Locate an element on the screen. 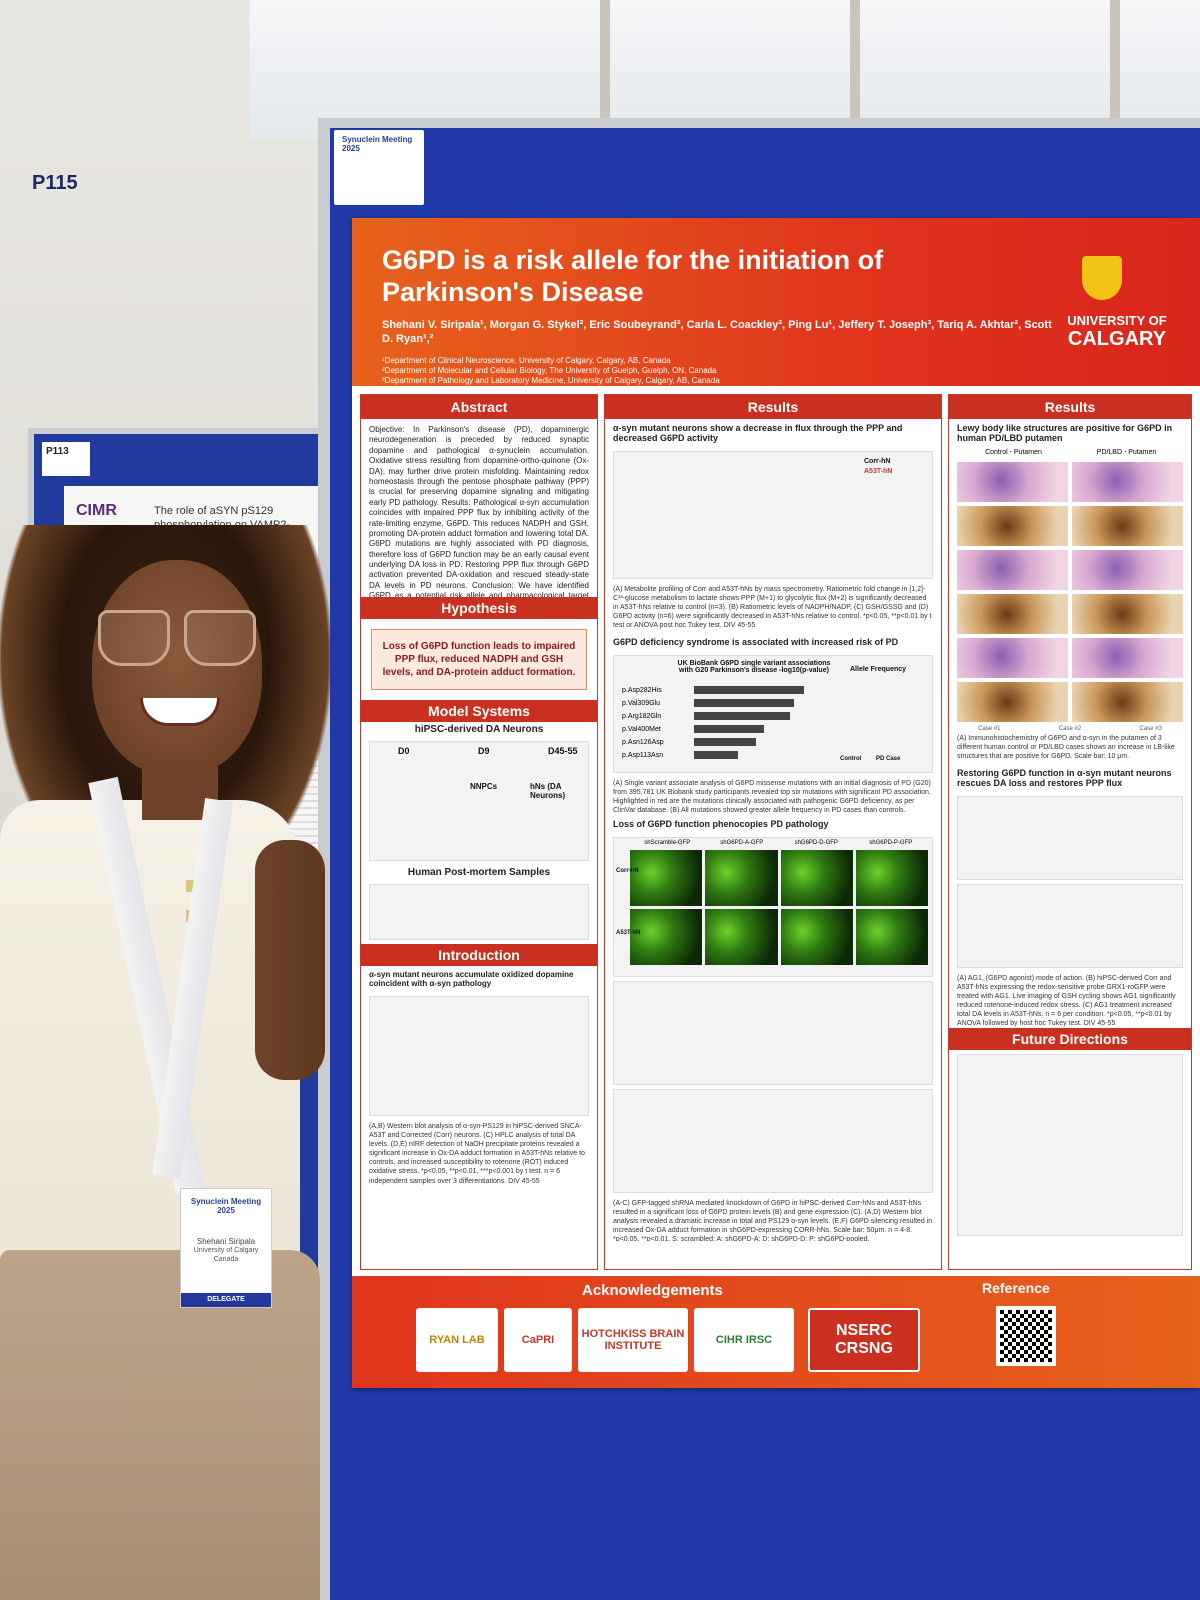  person-arm is located at coordinates (290, 960).